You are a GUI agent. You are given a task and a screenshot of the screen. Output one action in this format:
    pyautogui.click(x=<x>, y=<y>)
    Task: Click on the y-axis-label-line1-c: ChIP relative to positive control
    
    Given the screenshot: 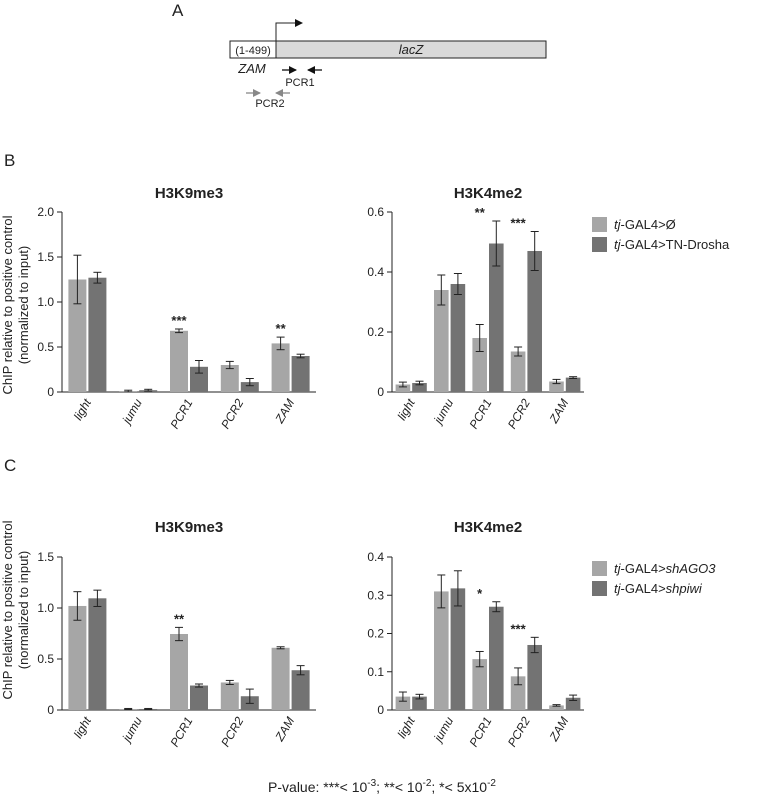 What is the action you would take?
    pyautogui.click(x=7, y=609)
    